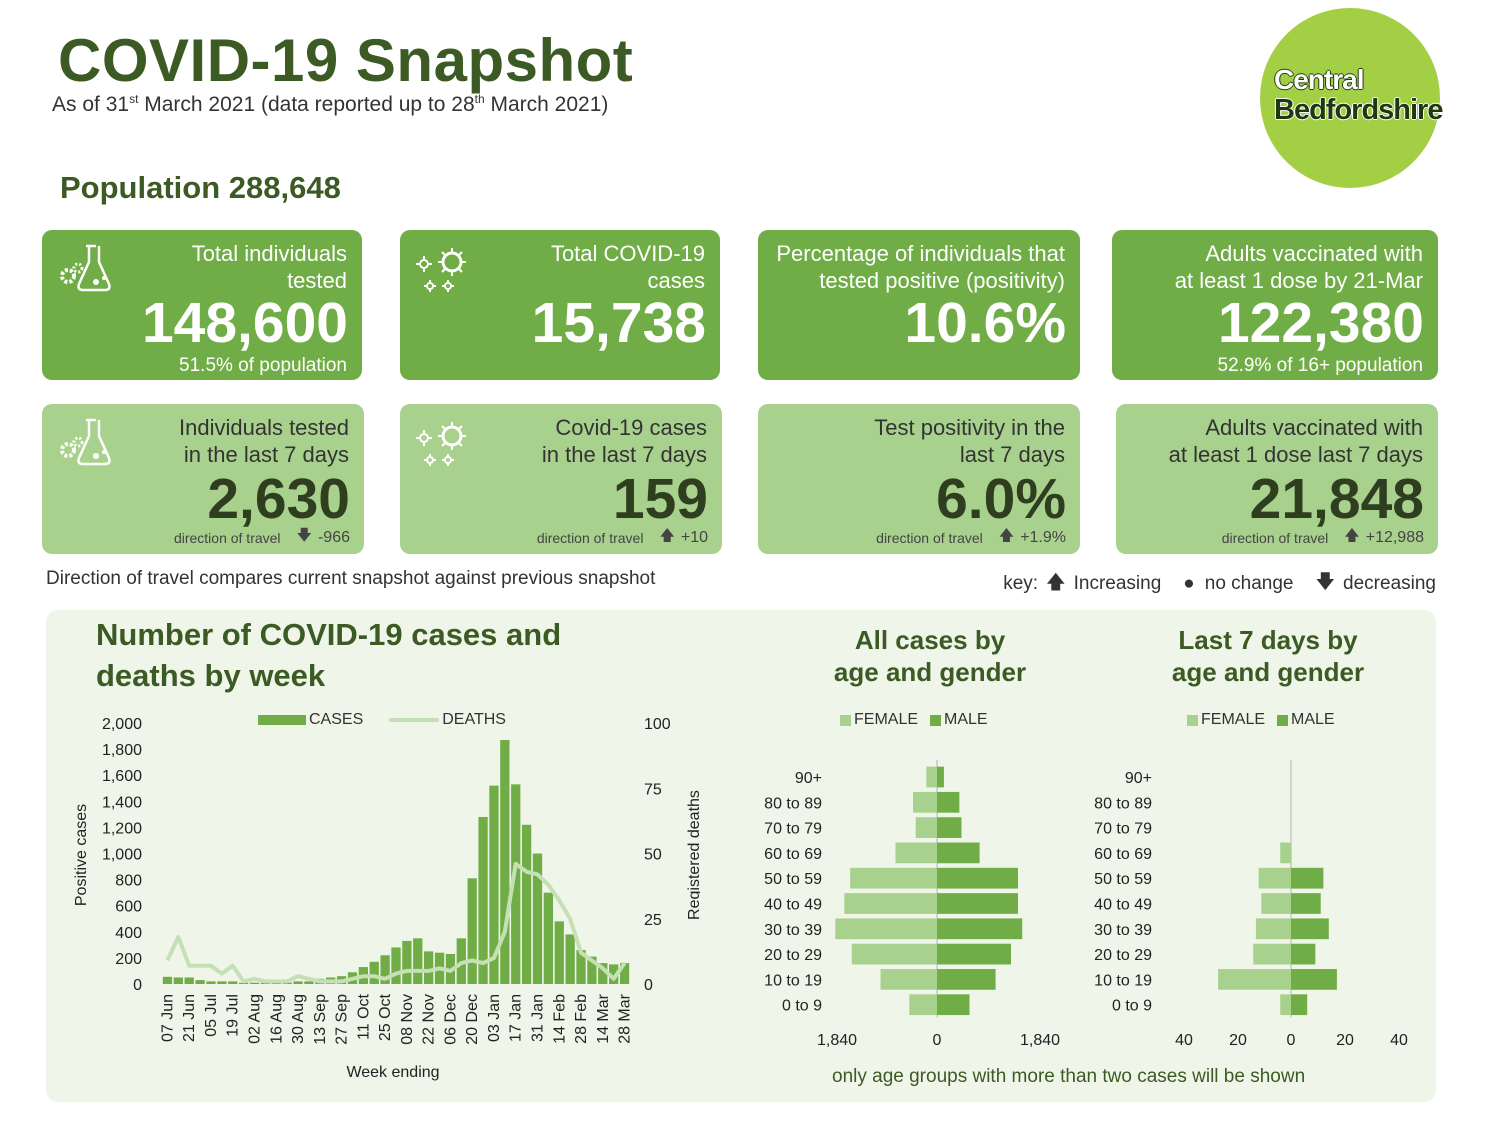 The height and width of the screenshot is (1122, 1502). Describe the element at coordinates (494, 1018) in the screenshot. I see `x-tick-label: 03 Jan` at that location.